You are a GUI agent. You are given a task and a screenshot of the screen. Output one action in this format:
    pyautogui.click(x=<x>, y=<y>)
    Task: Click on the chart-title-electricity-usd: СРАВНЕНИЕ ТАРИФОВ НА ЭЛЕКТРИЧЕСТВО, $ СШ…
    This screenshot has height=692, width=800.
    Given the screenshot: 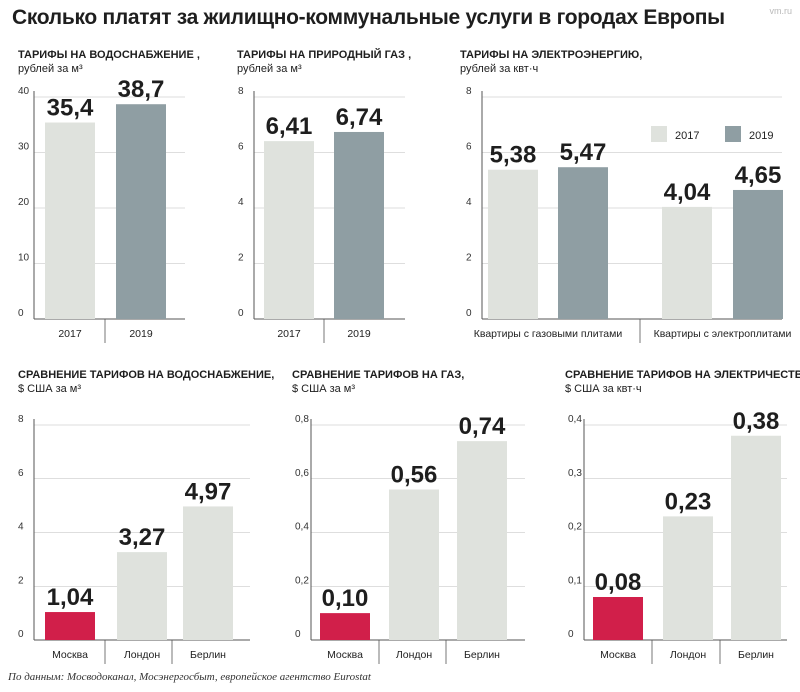 What is the action you would take?
    pyautogui.click(x=682, y=382)
    